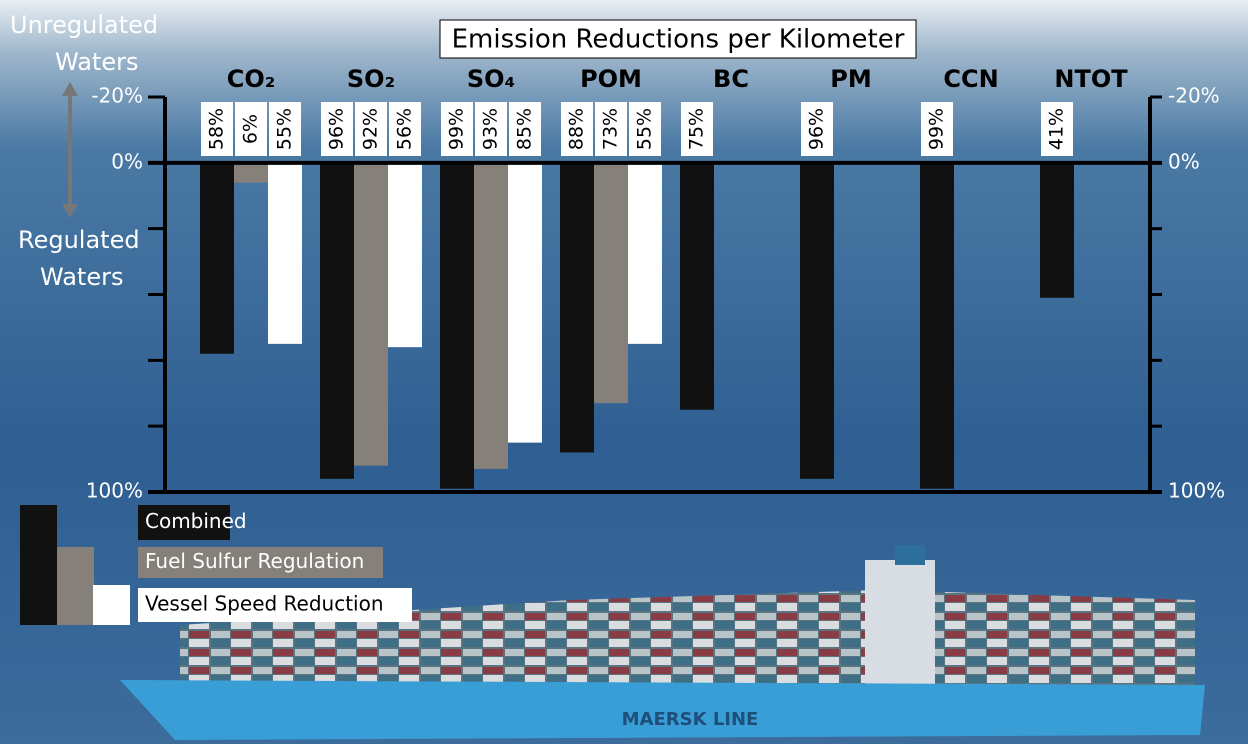 This screenshot has height=744, width=1248. Describe the element at coordinates (254, 561) in the screenshot. I see `legend-label: Fuel Sulfur Regulation` at that location.